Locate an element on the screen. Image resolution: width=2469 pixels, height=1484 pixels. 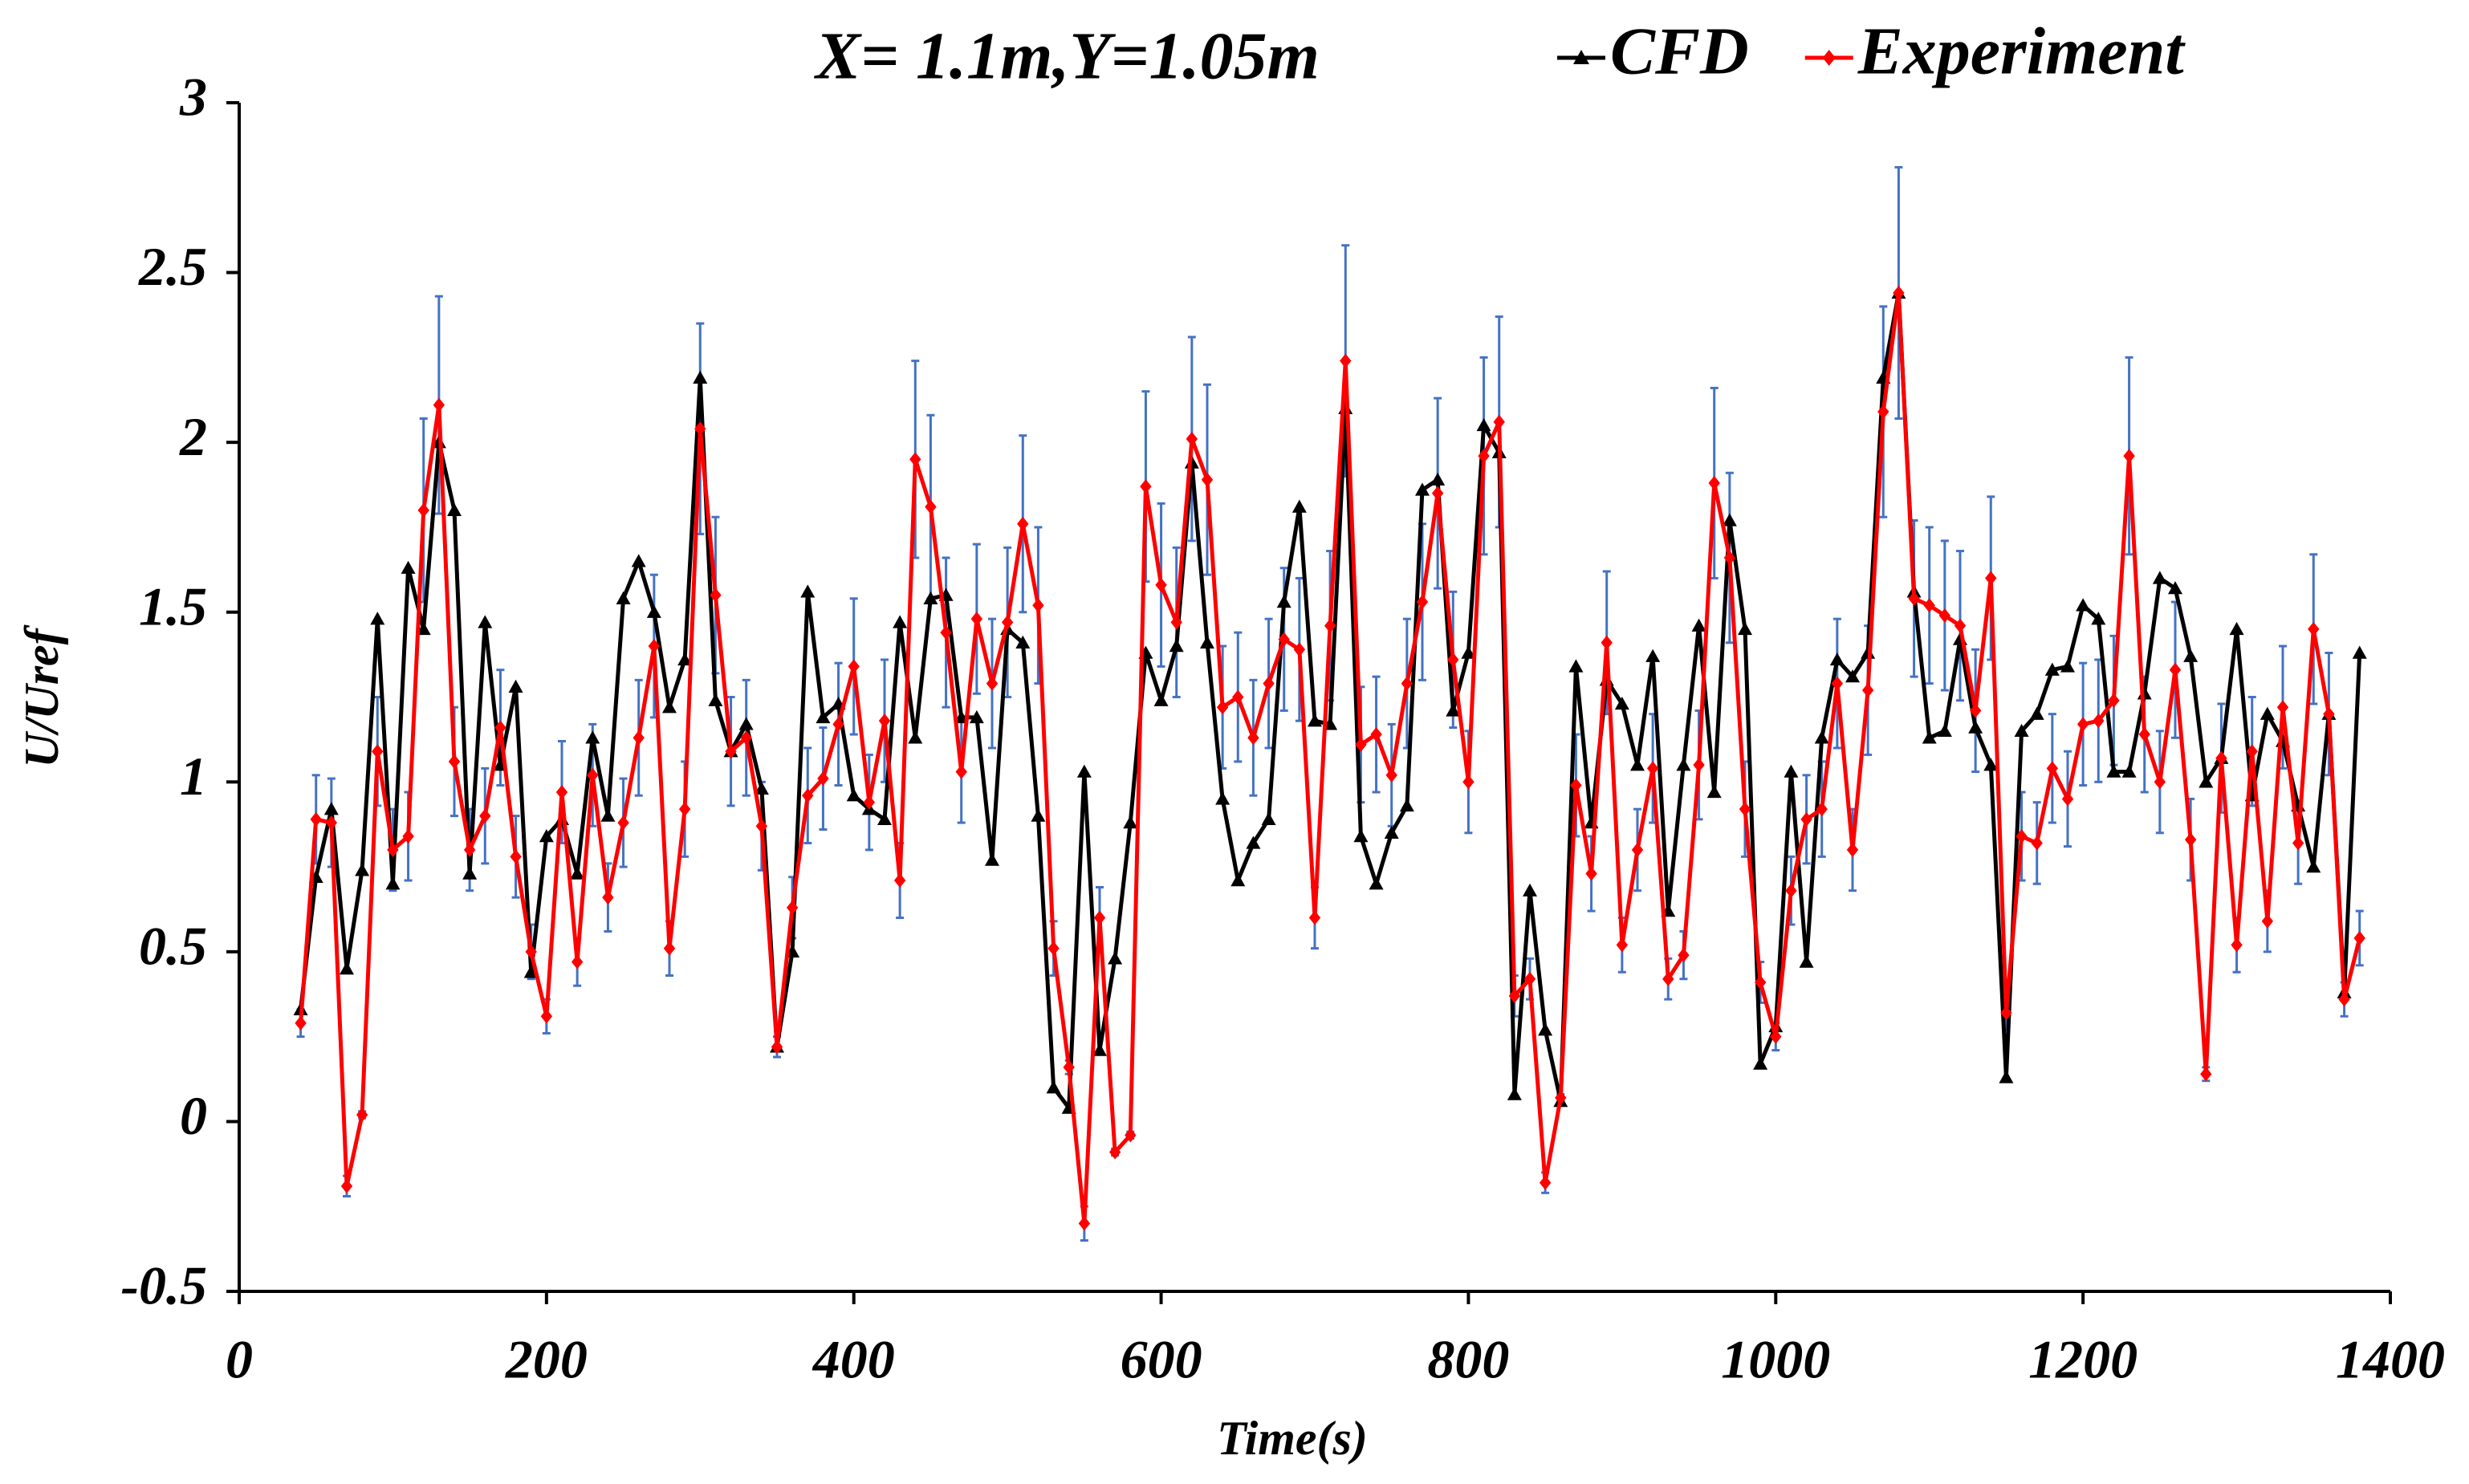
x-tick-label: 0 is located at coordinates (240, 1359).